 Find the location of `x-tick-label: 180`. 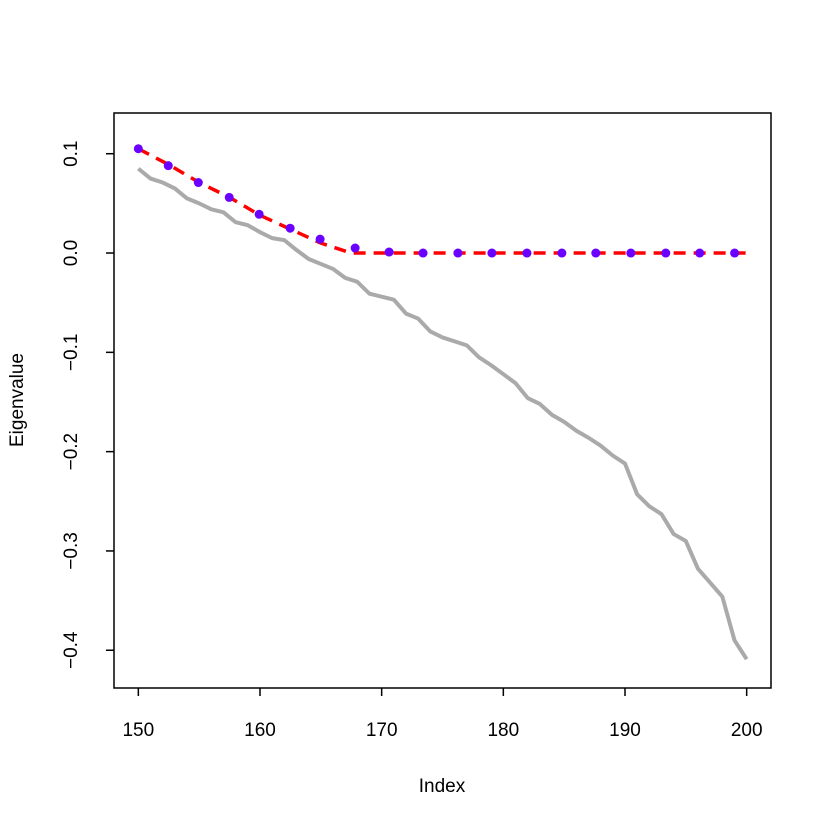

x-tick-label: 180 is located at coordinates (503, 730).